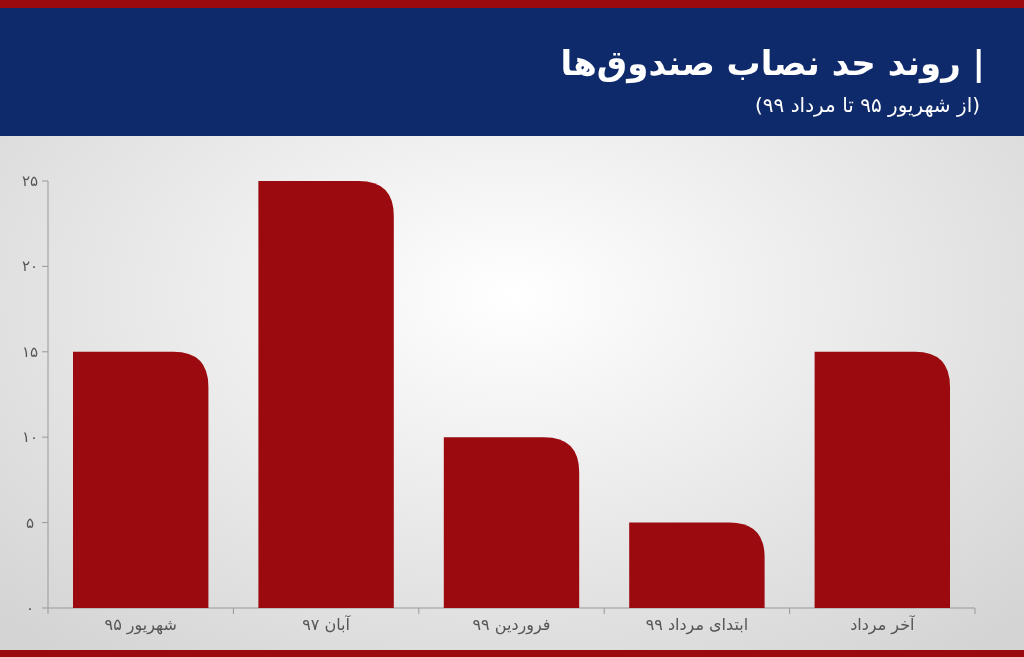 The height and width of the screenshot is (657, 1024). I want to click on x-tick-label: شهریور ۹۵, so click(140, 625).